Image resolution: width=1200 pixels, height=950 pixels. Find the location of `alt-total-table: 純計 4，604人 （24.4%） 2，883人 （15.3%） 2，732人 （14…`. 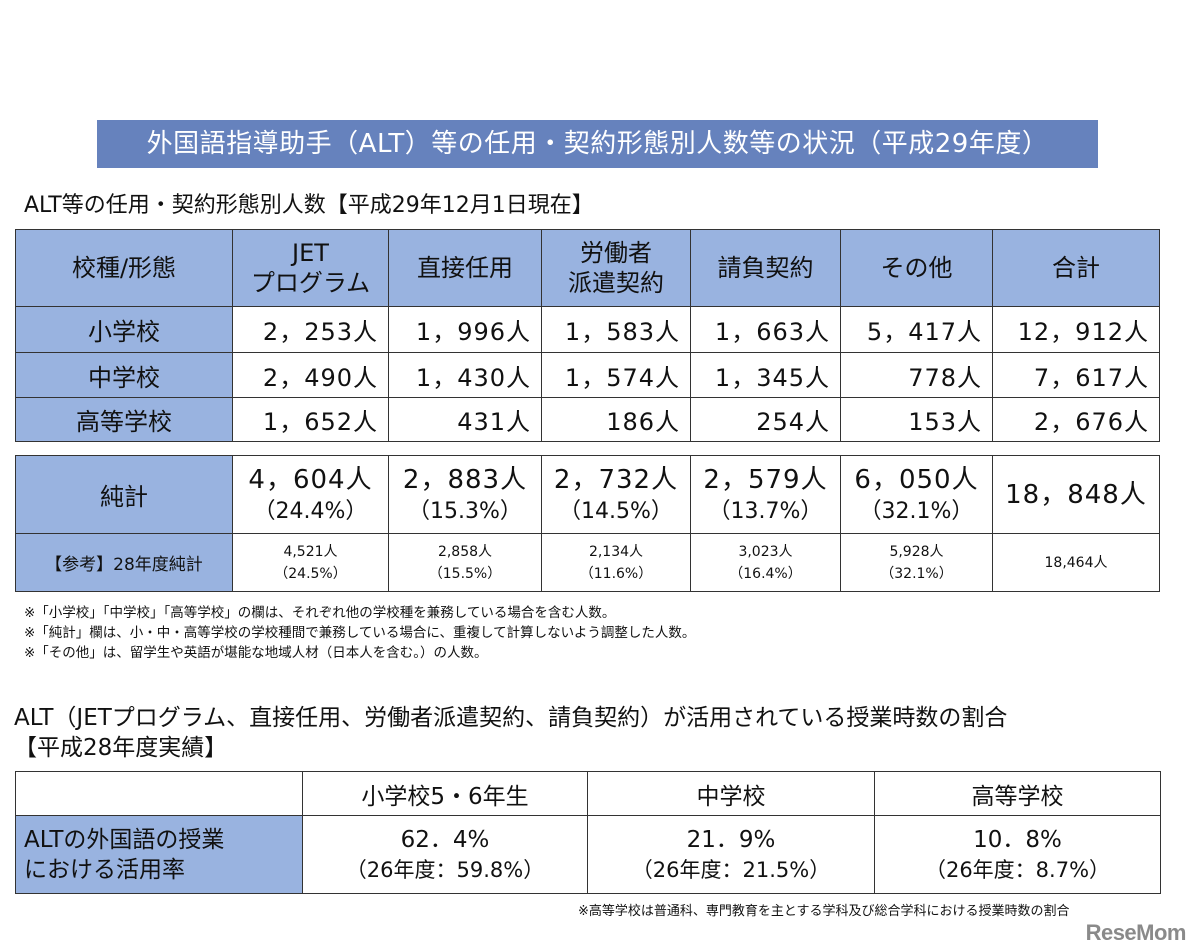

alt-total-table: 純計 4，604人 （24.4%） 2，883人 （15.3%） 2，732人 （14… is located at coordinates (587, 523).